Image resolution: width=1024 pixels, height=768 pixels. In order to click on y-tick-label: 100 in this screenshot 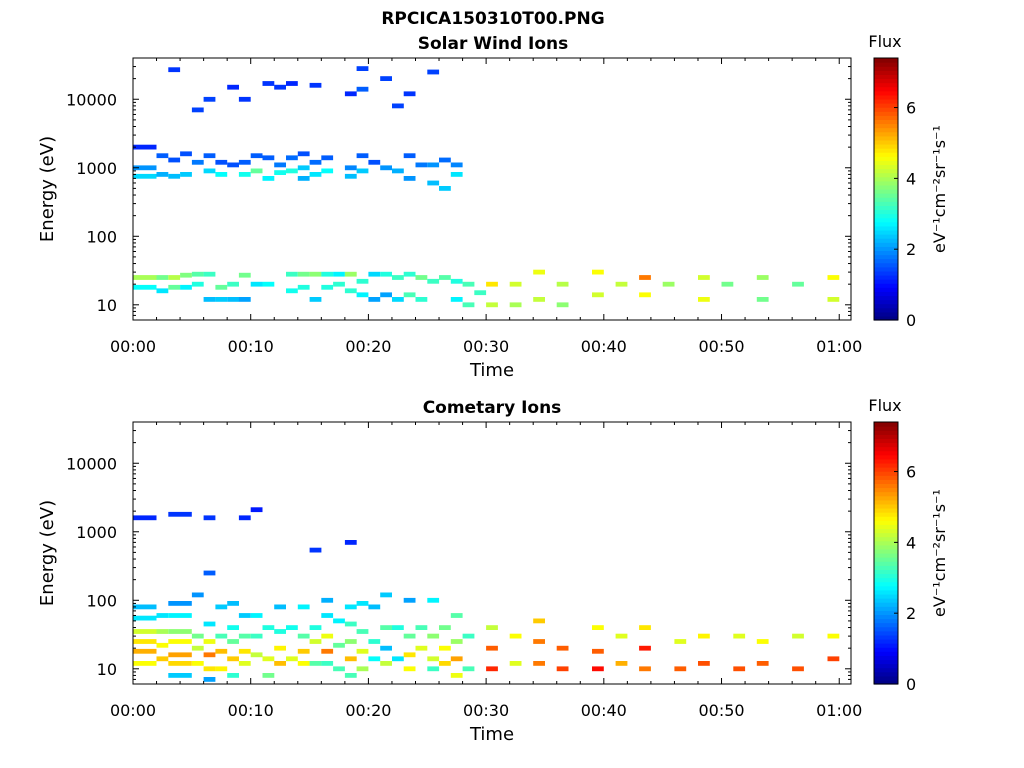, I will do `click(101, 236)`.